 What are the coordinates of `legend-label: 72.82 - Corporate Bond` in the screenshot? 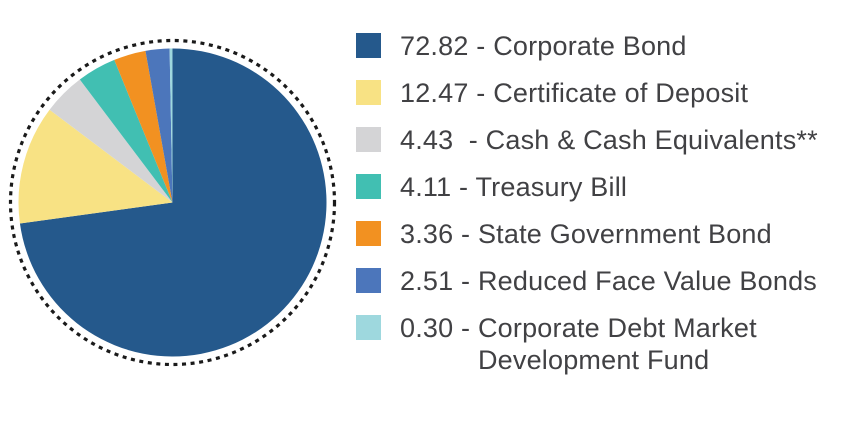 It's located at (543, 46).